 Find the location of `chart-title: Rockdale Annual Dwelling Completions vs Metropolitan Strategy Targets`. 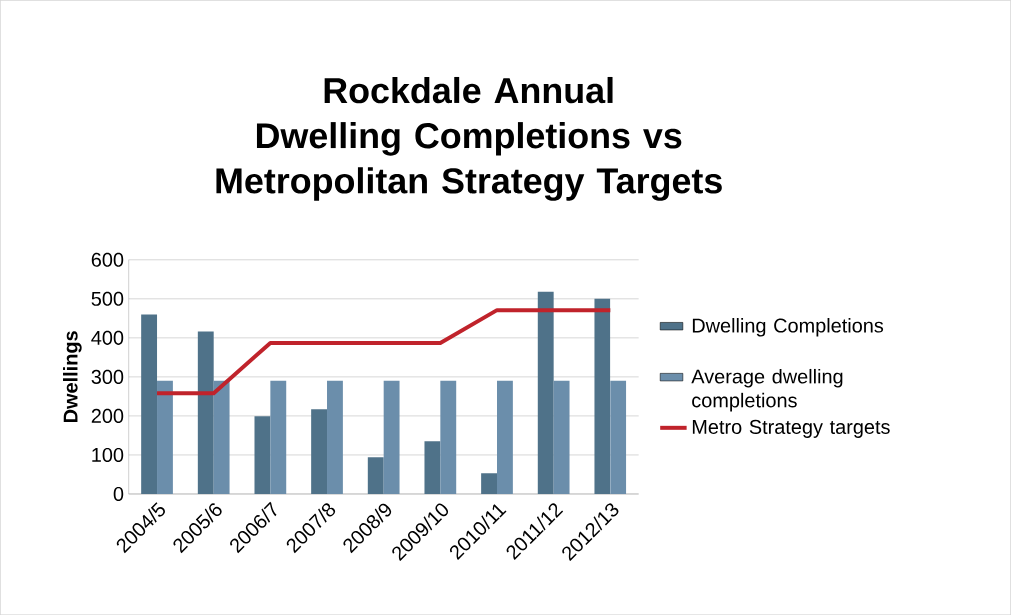

chart-title: Rockdale Annual Dwelling Completions vs Metropolitan Strategy Targets is located at coordinates (469, 138).